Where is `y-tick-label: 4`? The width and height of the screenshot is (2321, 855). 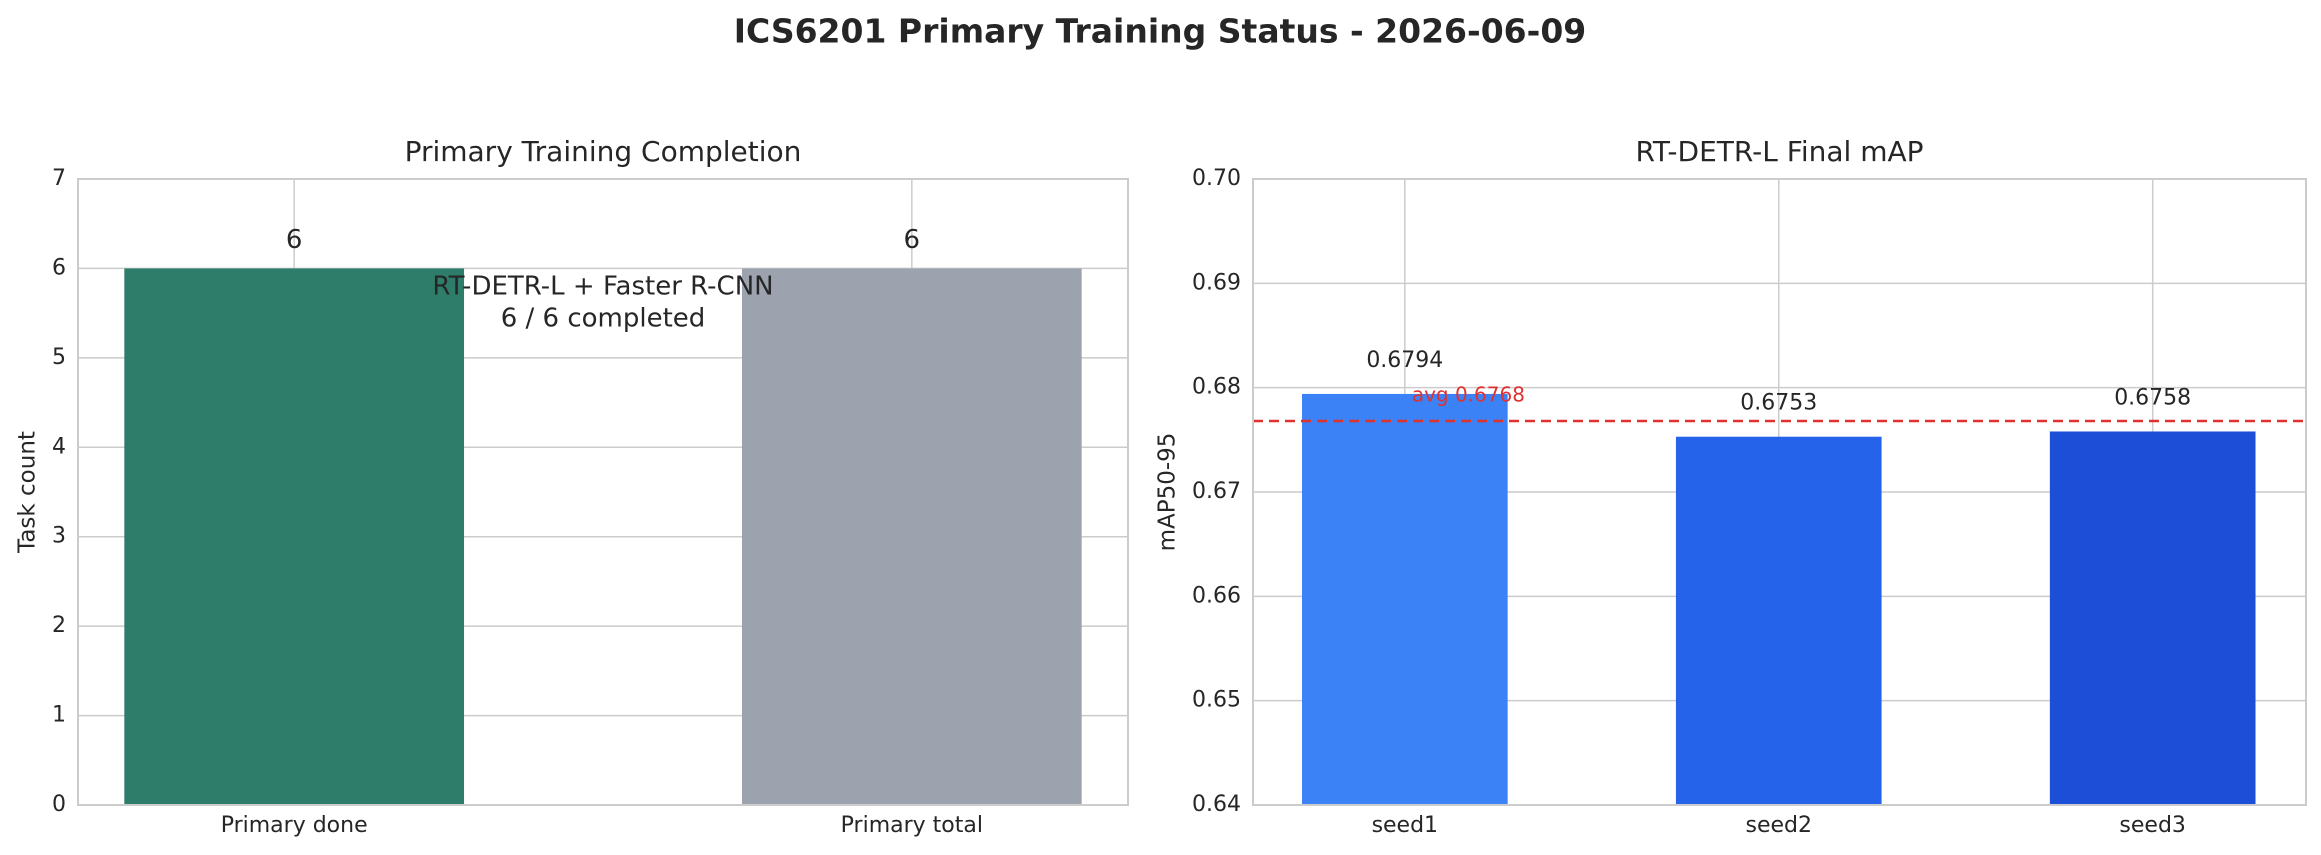 y-tick-label: 4 is located at coordinates (59, 446).